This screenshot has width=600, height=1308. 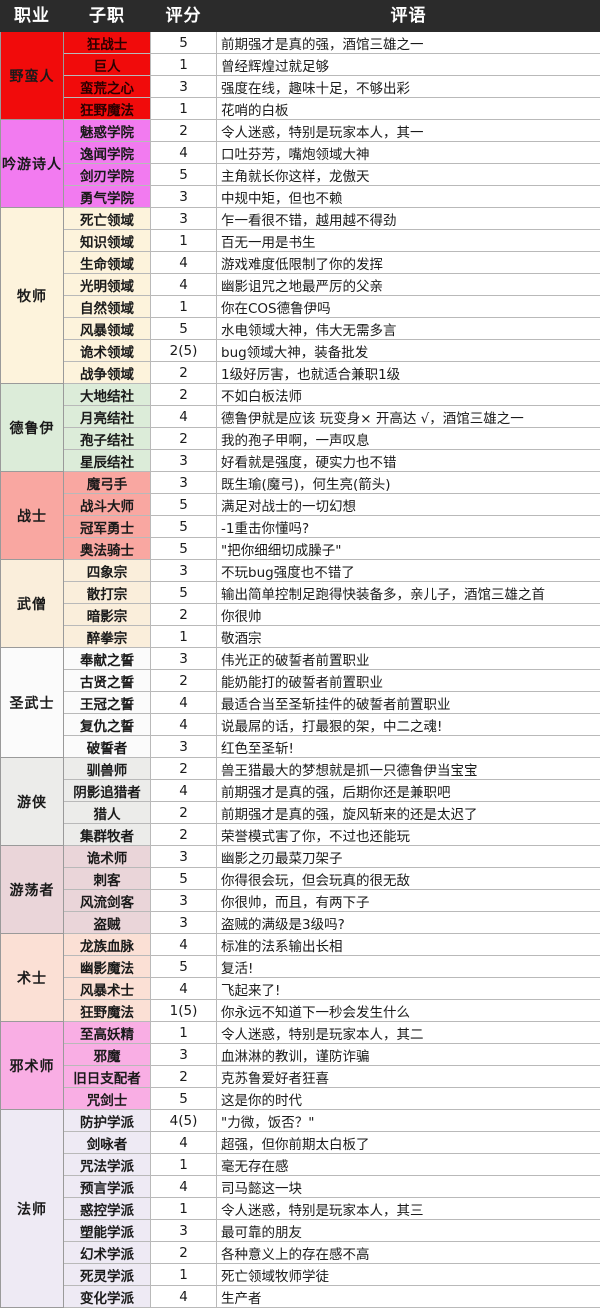 I want to click on header-subclass: 子职, so click(x=107, y=16).